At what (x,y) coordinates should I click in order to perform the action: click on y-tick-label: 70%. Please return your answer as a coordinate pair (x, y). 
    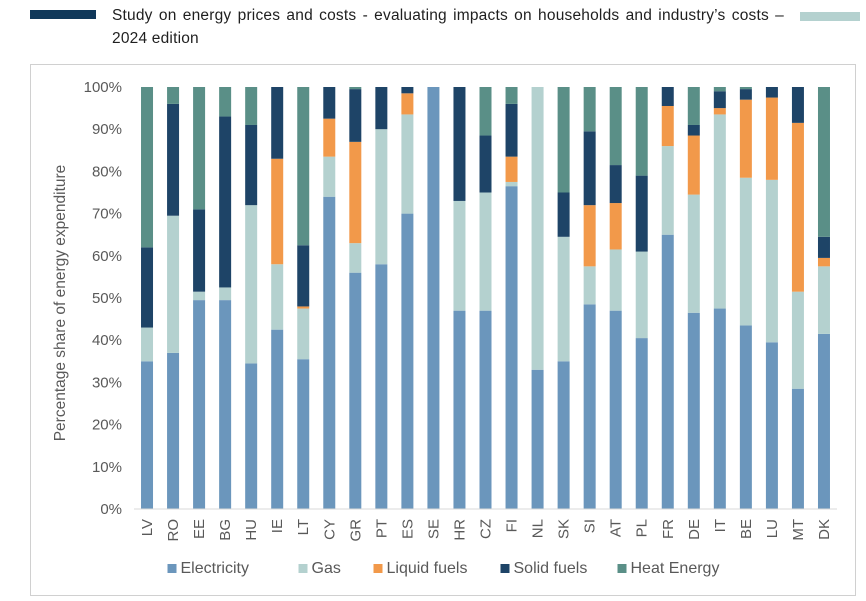
    Looking at the image, I should click on (107, 214).